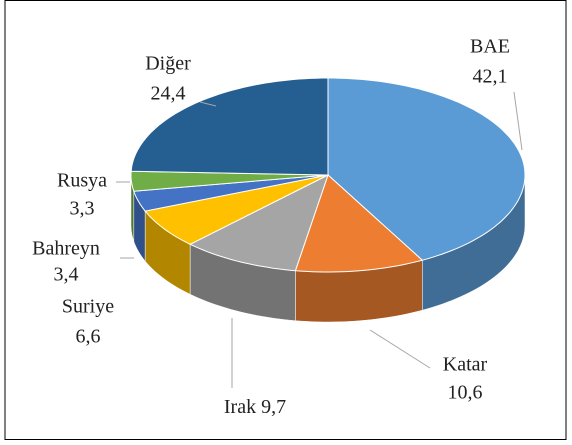 The image size is (572, 445). What do you see at coordinates (240, 407) in the screenshot?
I see `category-label: Irak` at bounding box center [240, 407].